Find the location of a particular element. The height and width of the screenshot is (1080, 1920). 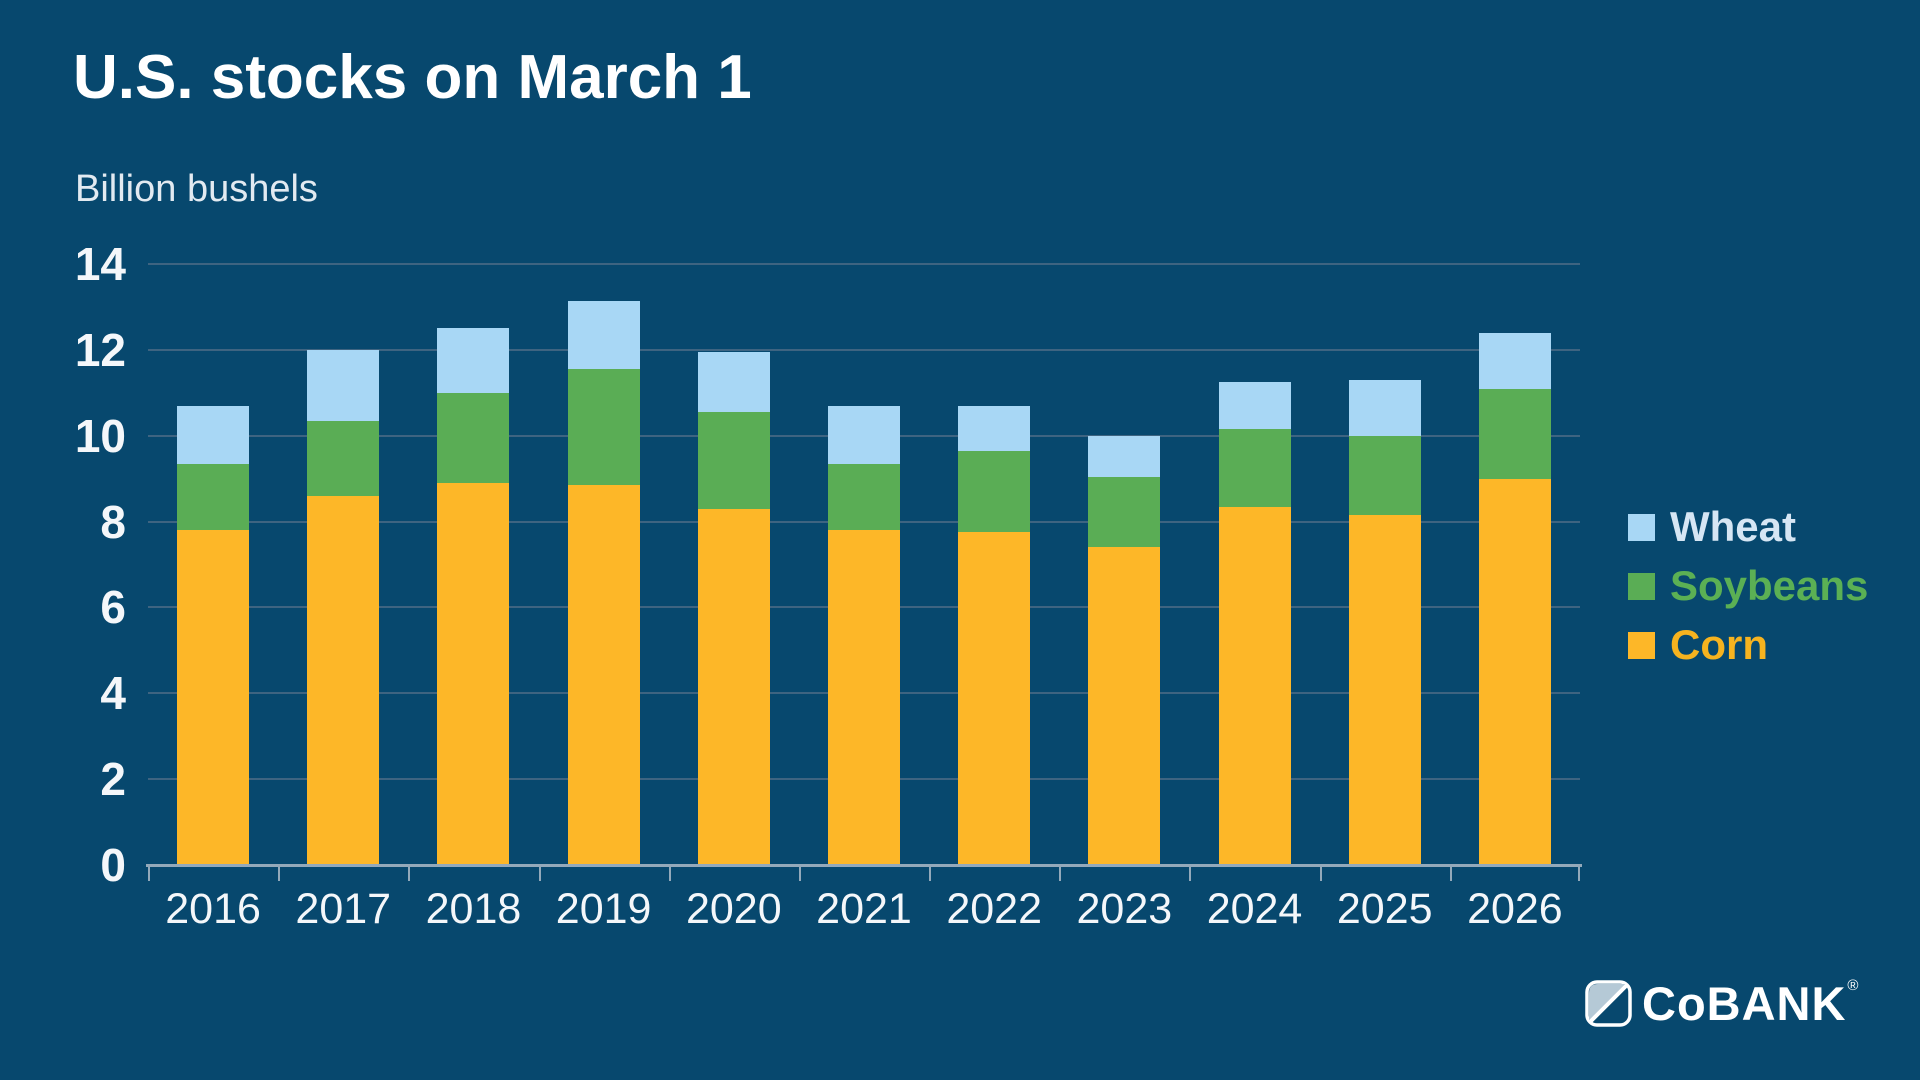

y-tick-label: 12 is located at coordinates (100, 349).